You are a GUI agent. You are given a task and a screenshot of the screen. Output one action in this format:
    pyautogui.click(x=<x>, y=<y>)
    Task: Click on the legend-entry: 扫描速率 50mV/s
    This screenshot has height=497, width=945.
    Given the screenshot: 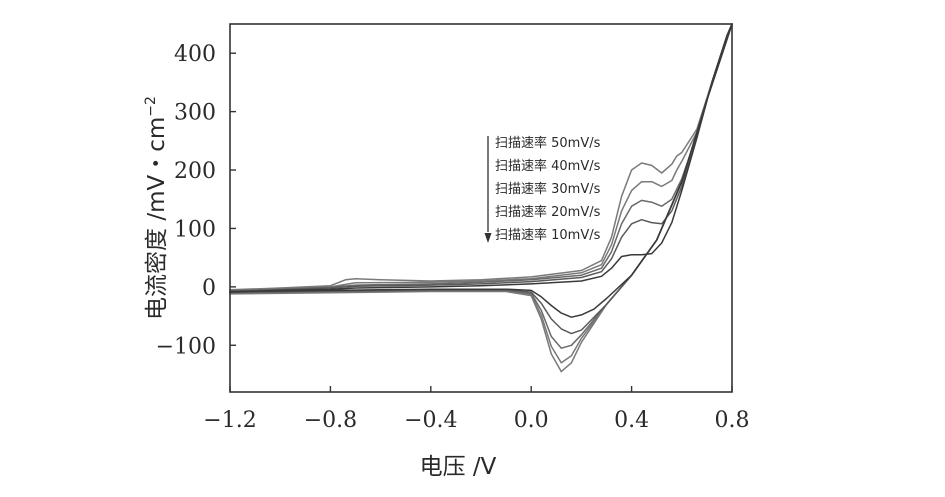 What is the action you would take?
    pyautogui.click(x=548, y=143)
    